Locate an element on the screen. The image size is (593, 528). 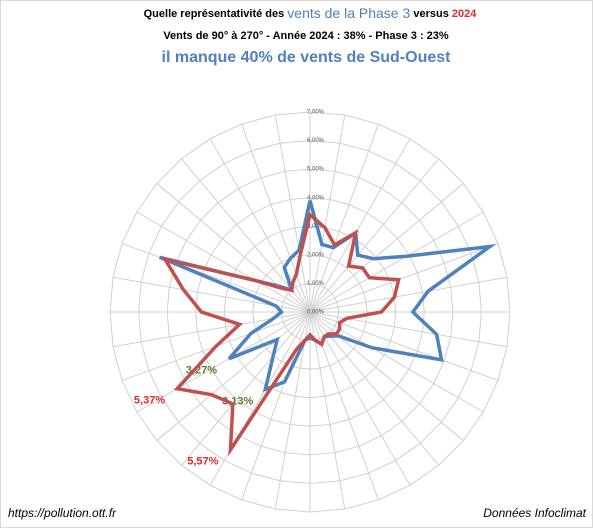
title-part: versus is located at coordinates (431, 14).